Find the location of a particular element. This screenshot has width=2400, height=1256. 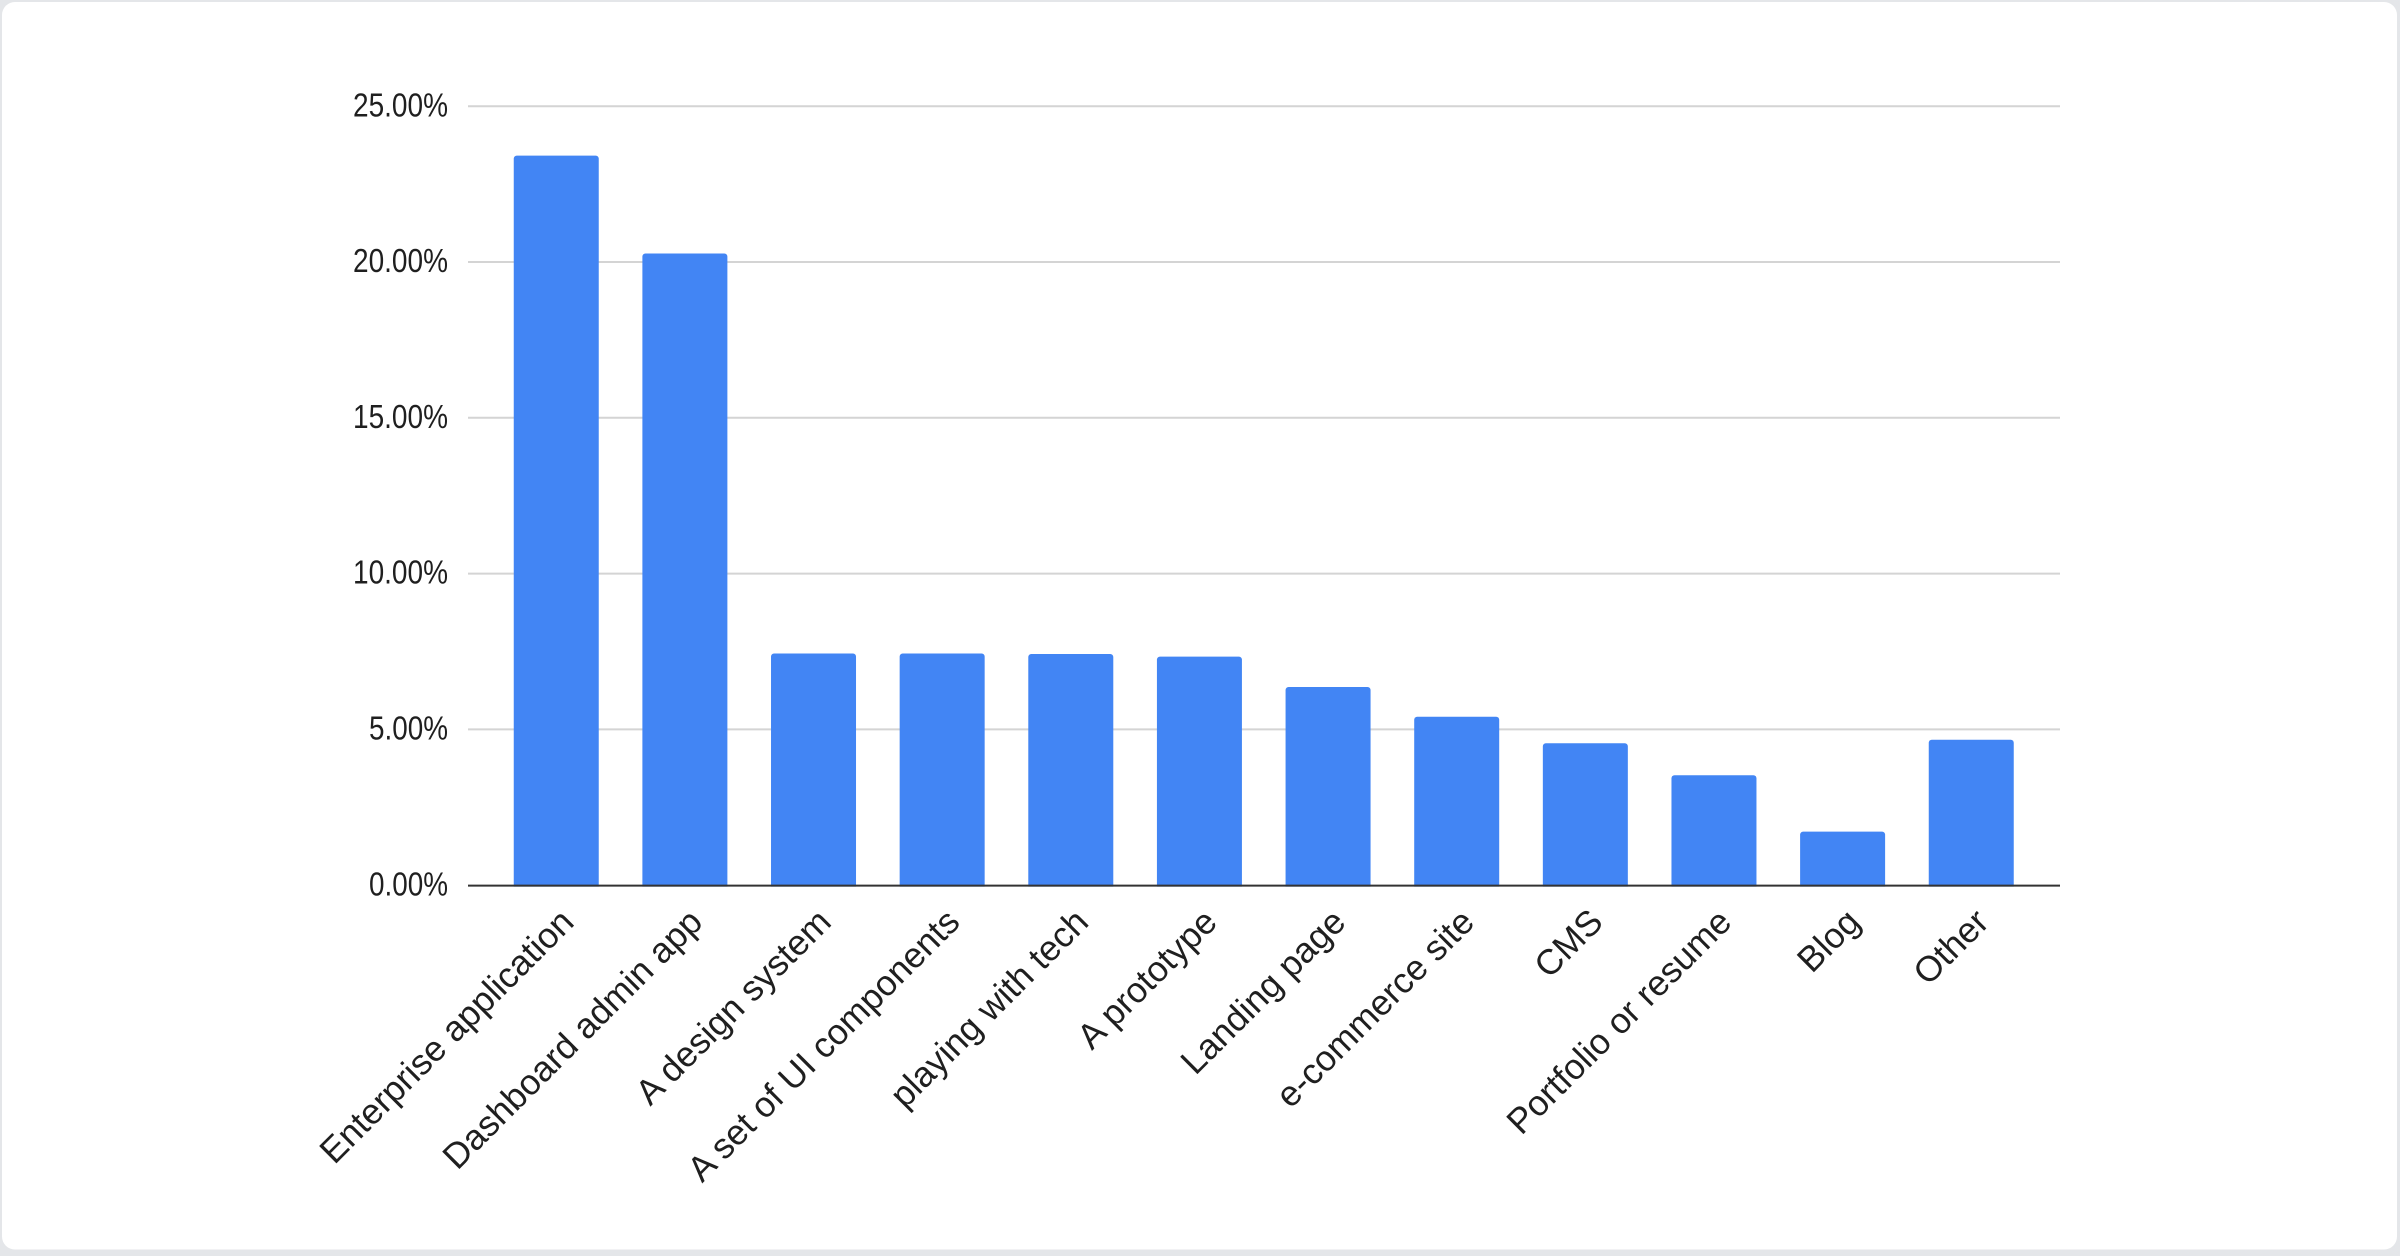

svg-text: 10.00% is located at coordinates (400, 573).